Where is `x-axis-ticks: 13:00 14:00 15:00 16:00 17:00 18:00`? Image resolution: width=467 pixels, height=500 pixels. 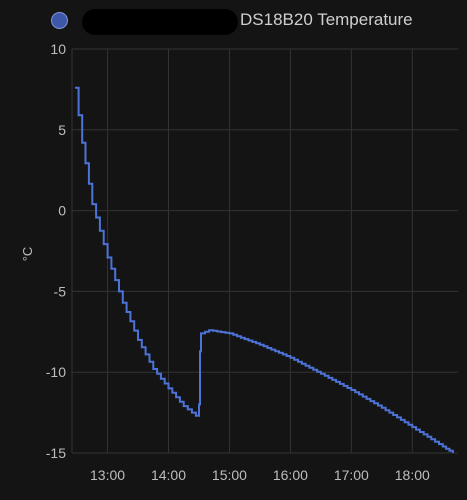 x-axis-ticks: 13:00 14:00 15:00 16:00 17:00 18:00 is located at coordinates (260, 475).